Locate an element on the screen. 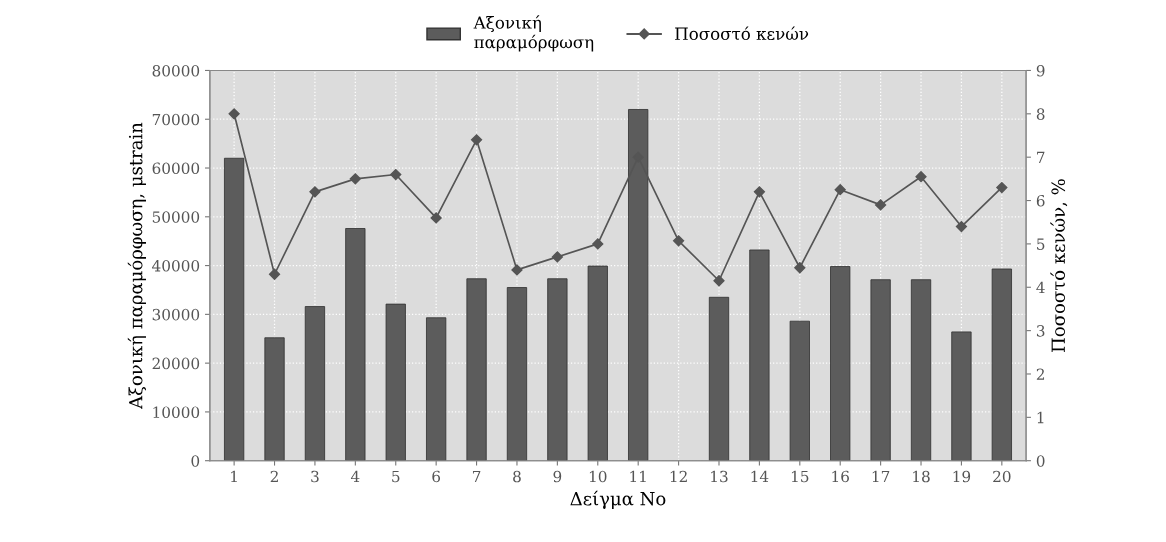  x-tick-label: 13 is located at coordinates (719, 476).